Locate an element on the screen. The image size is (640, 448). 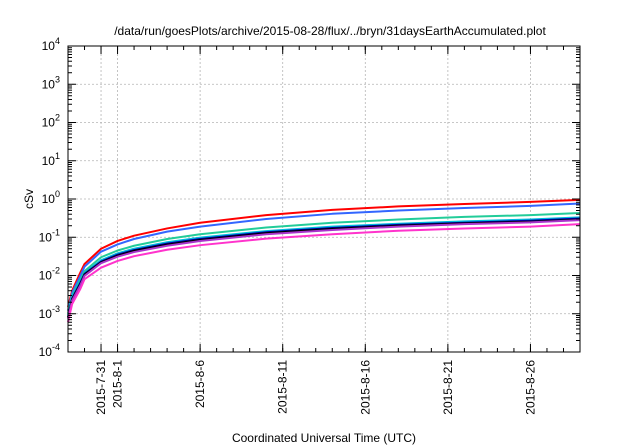
y-tick-label: 10⁰ is located at coordinates (51, 197).